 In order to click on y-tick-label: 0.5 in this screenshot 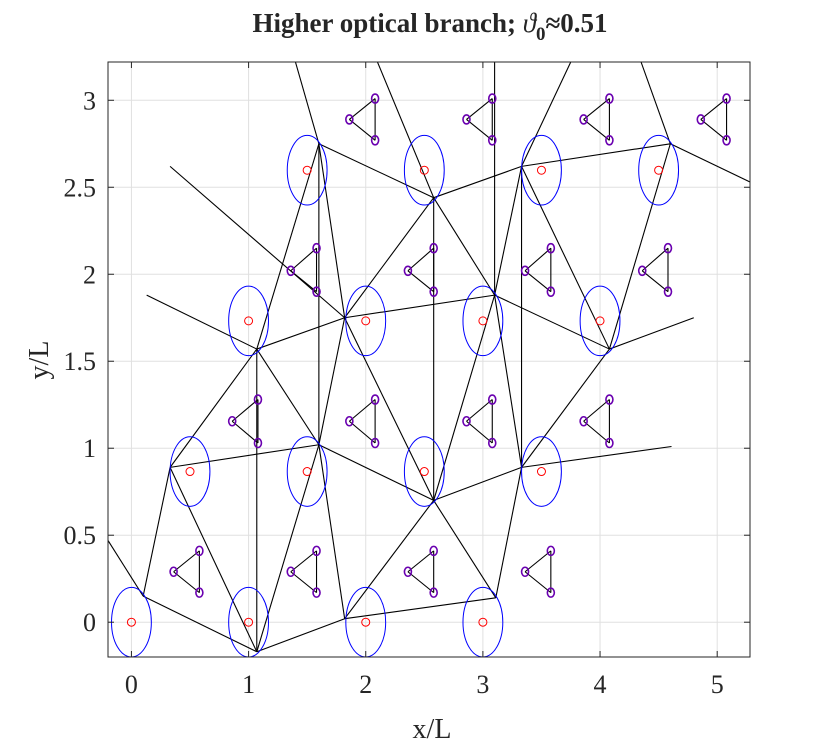, I will do `click(80, 535)`.